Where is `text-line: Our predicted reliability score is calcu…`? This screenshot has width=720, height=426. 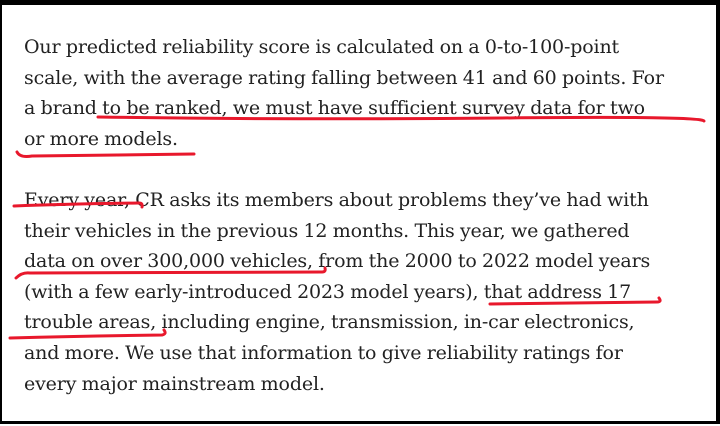 text-line: Our predicted reliability score is calcu… is located at coordinates (322, 47).